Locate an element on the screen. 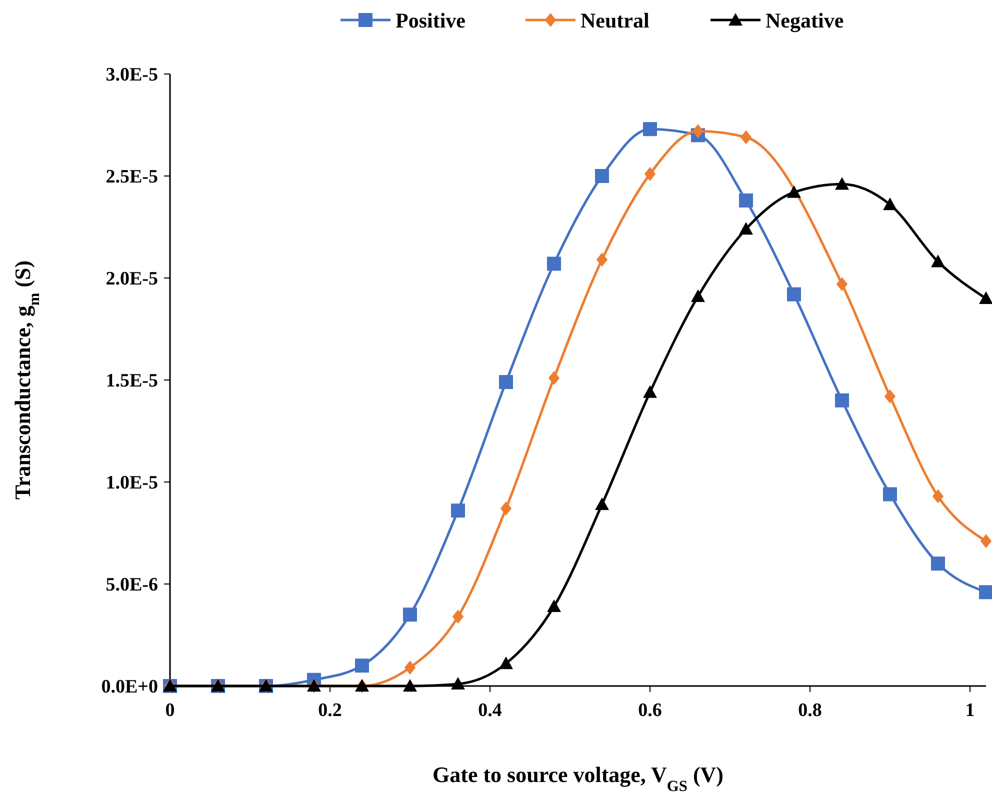  y-tick-label: 1.0E-5 is located at coordinates (132, 483).